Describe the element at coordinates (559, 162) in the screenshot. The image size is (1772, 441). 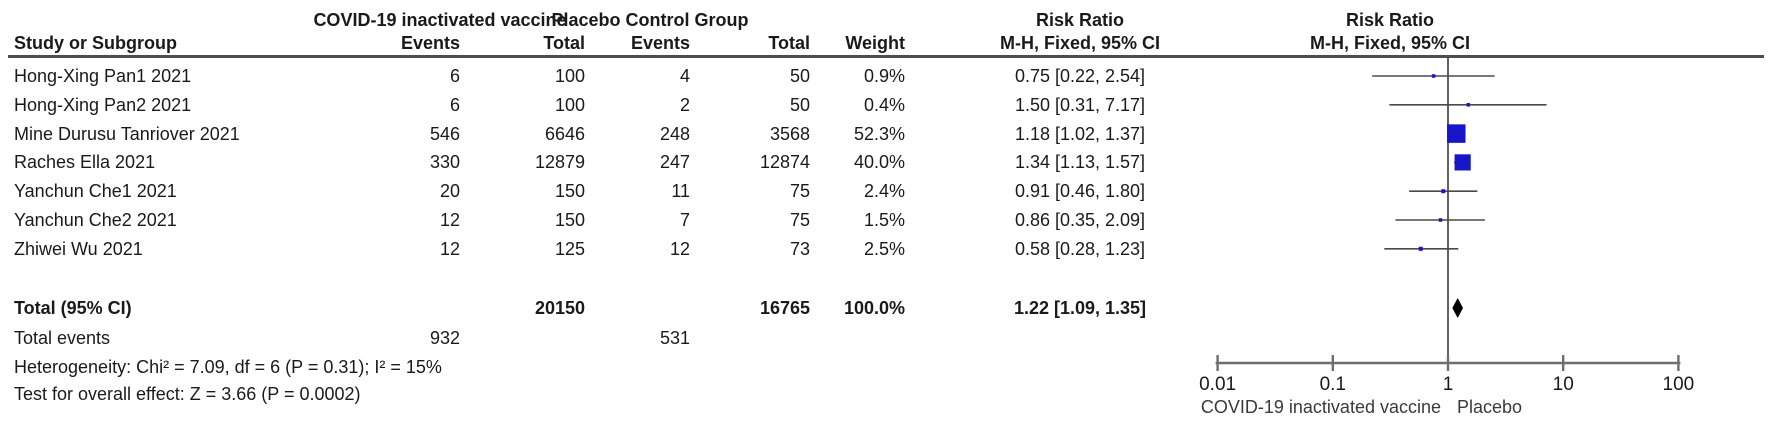
I see `total1-cell: 12879` at that location.